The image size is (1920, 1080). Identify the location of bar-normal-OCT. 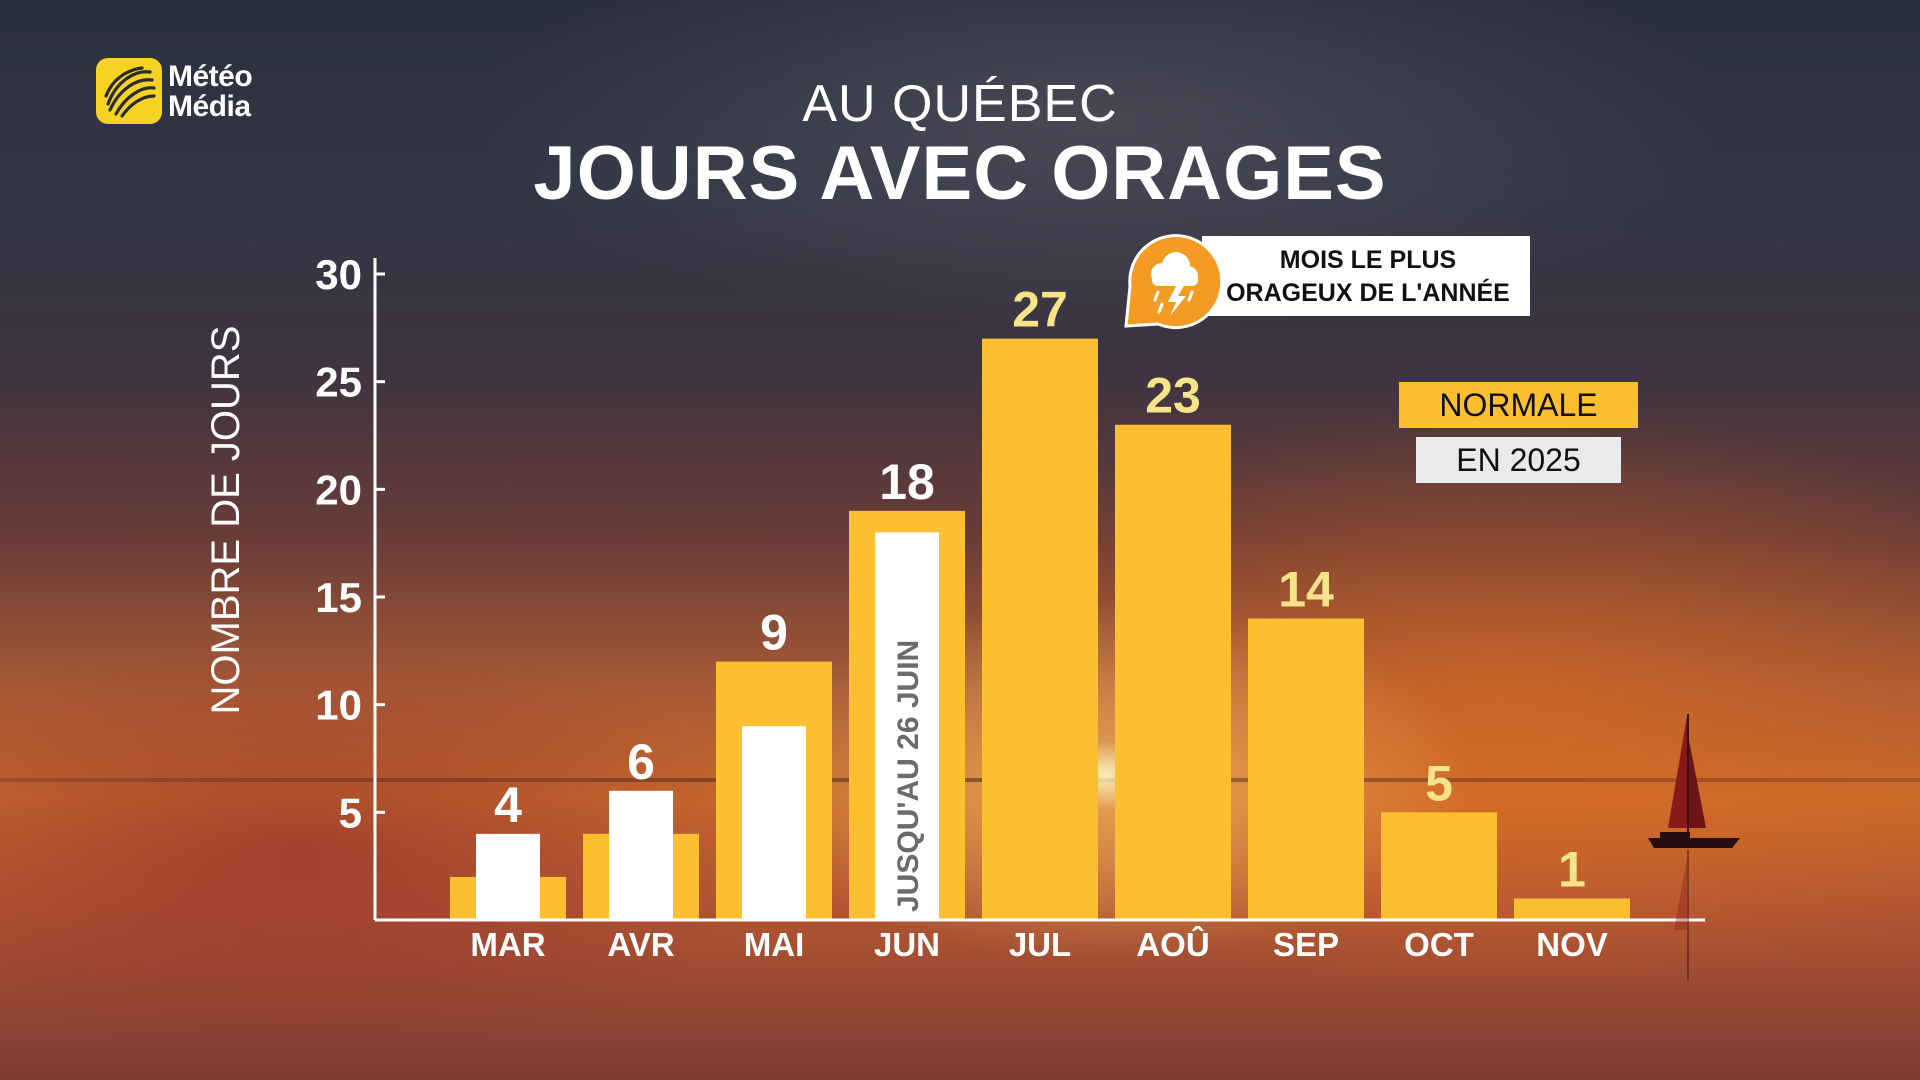
(1439, 866).